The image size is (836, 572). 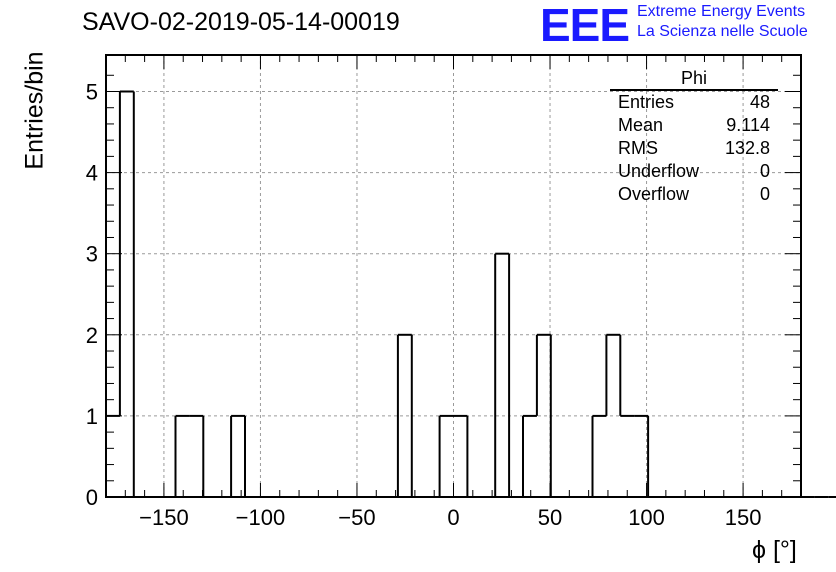 What do you see at coordinates (34, 110) in the screenshot?
I see `y-axis-label: Entries/bin` at bounding box center [34, 110].